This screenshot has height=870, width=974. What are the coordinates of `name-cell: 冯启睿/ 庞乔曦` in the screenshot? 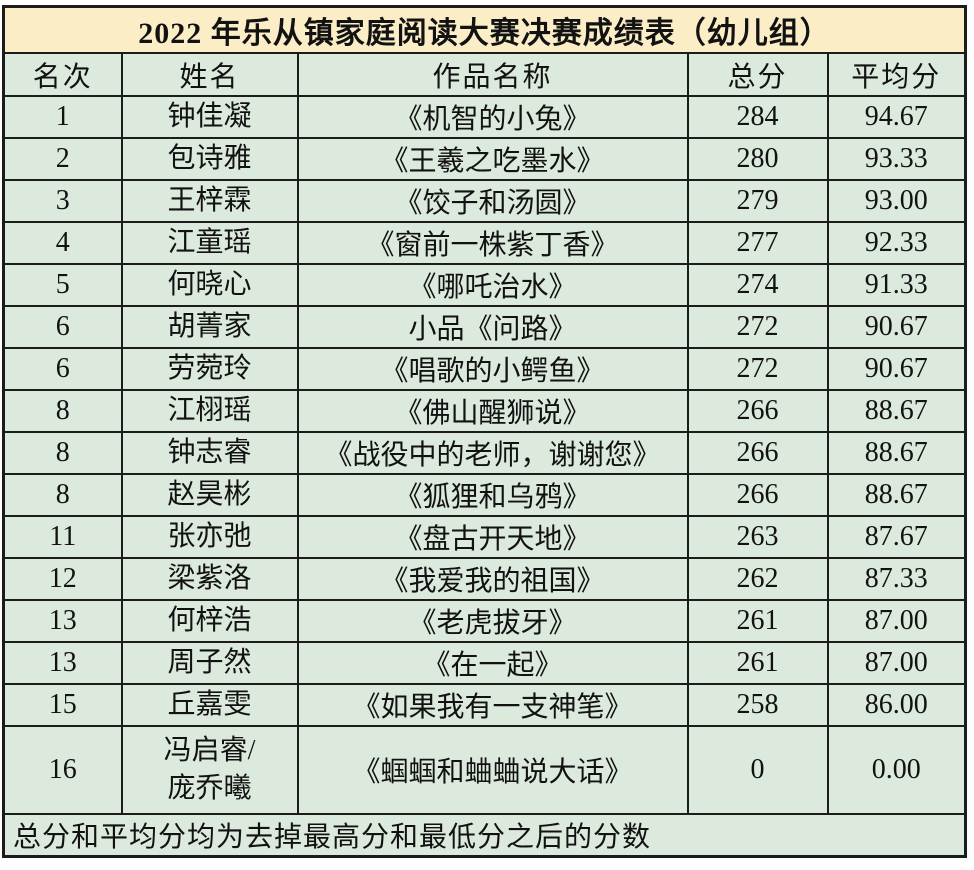 It's located at (209, 770).